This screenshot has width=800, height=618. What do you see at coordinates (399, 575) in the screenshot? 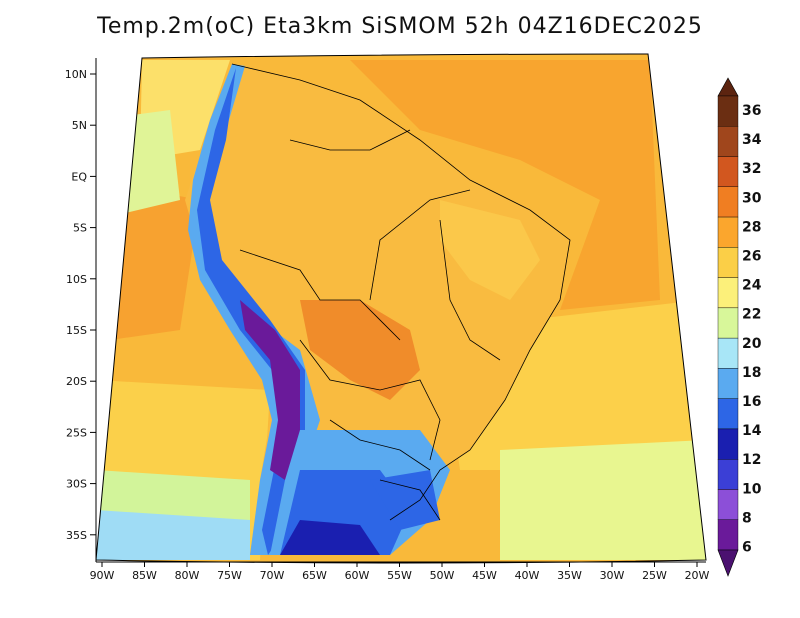
I see `lon-tick-label: 55W` at bounding box center [399, 575].